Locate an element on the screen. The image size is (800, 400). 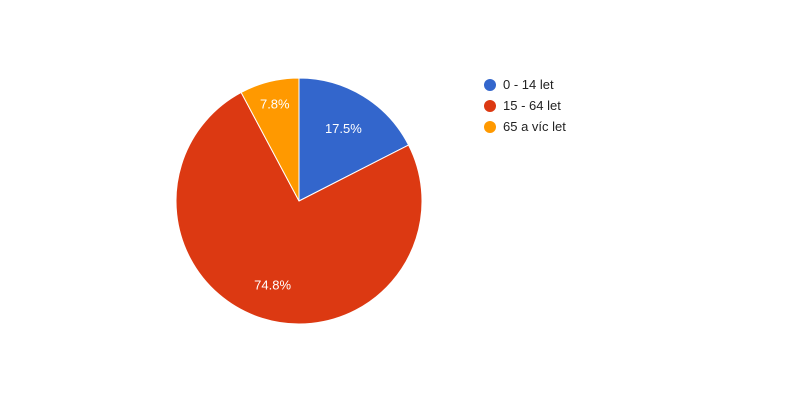
legend-swatch-65-plus is located at coordinates (490, 126).